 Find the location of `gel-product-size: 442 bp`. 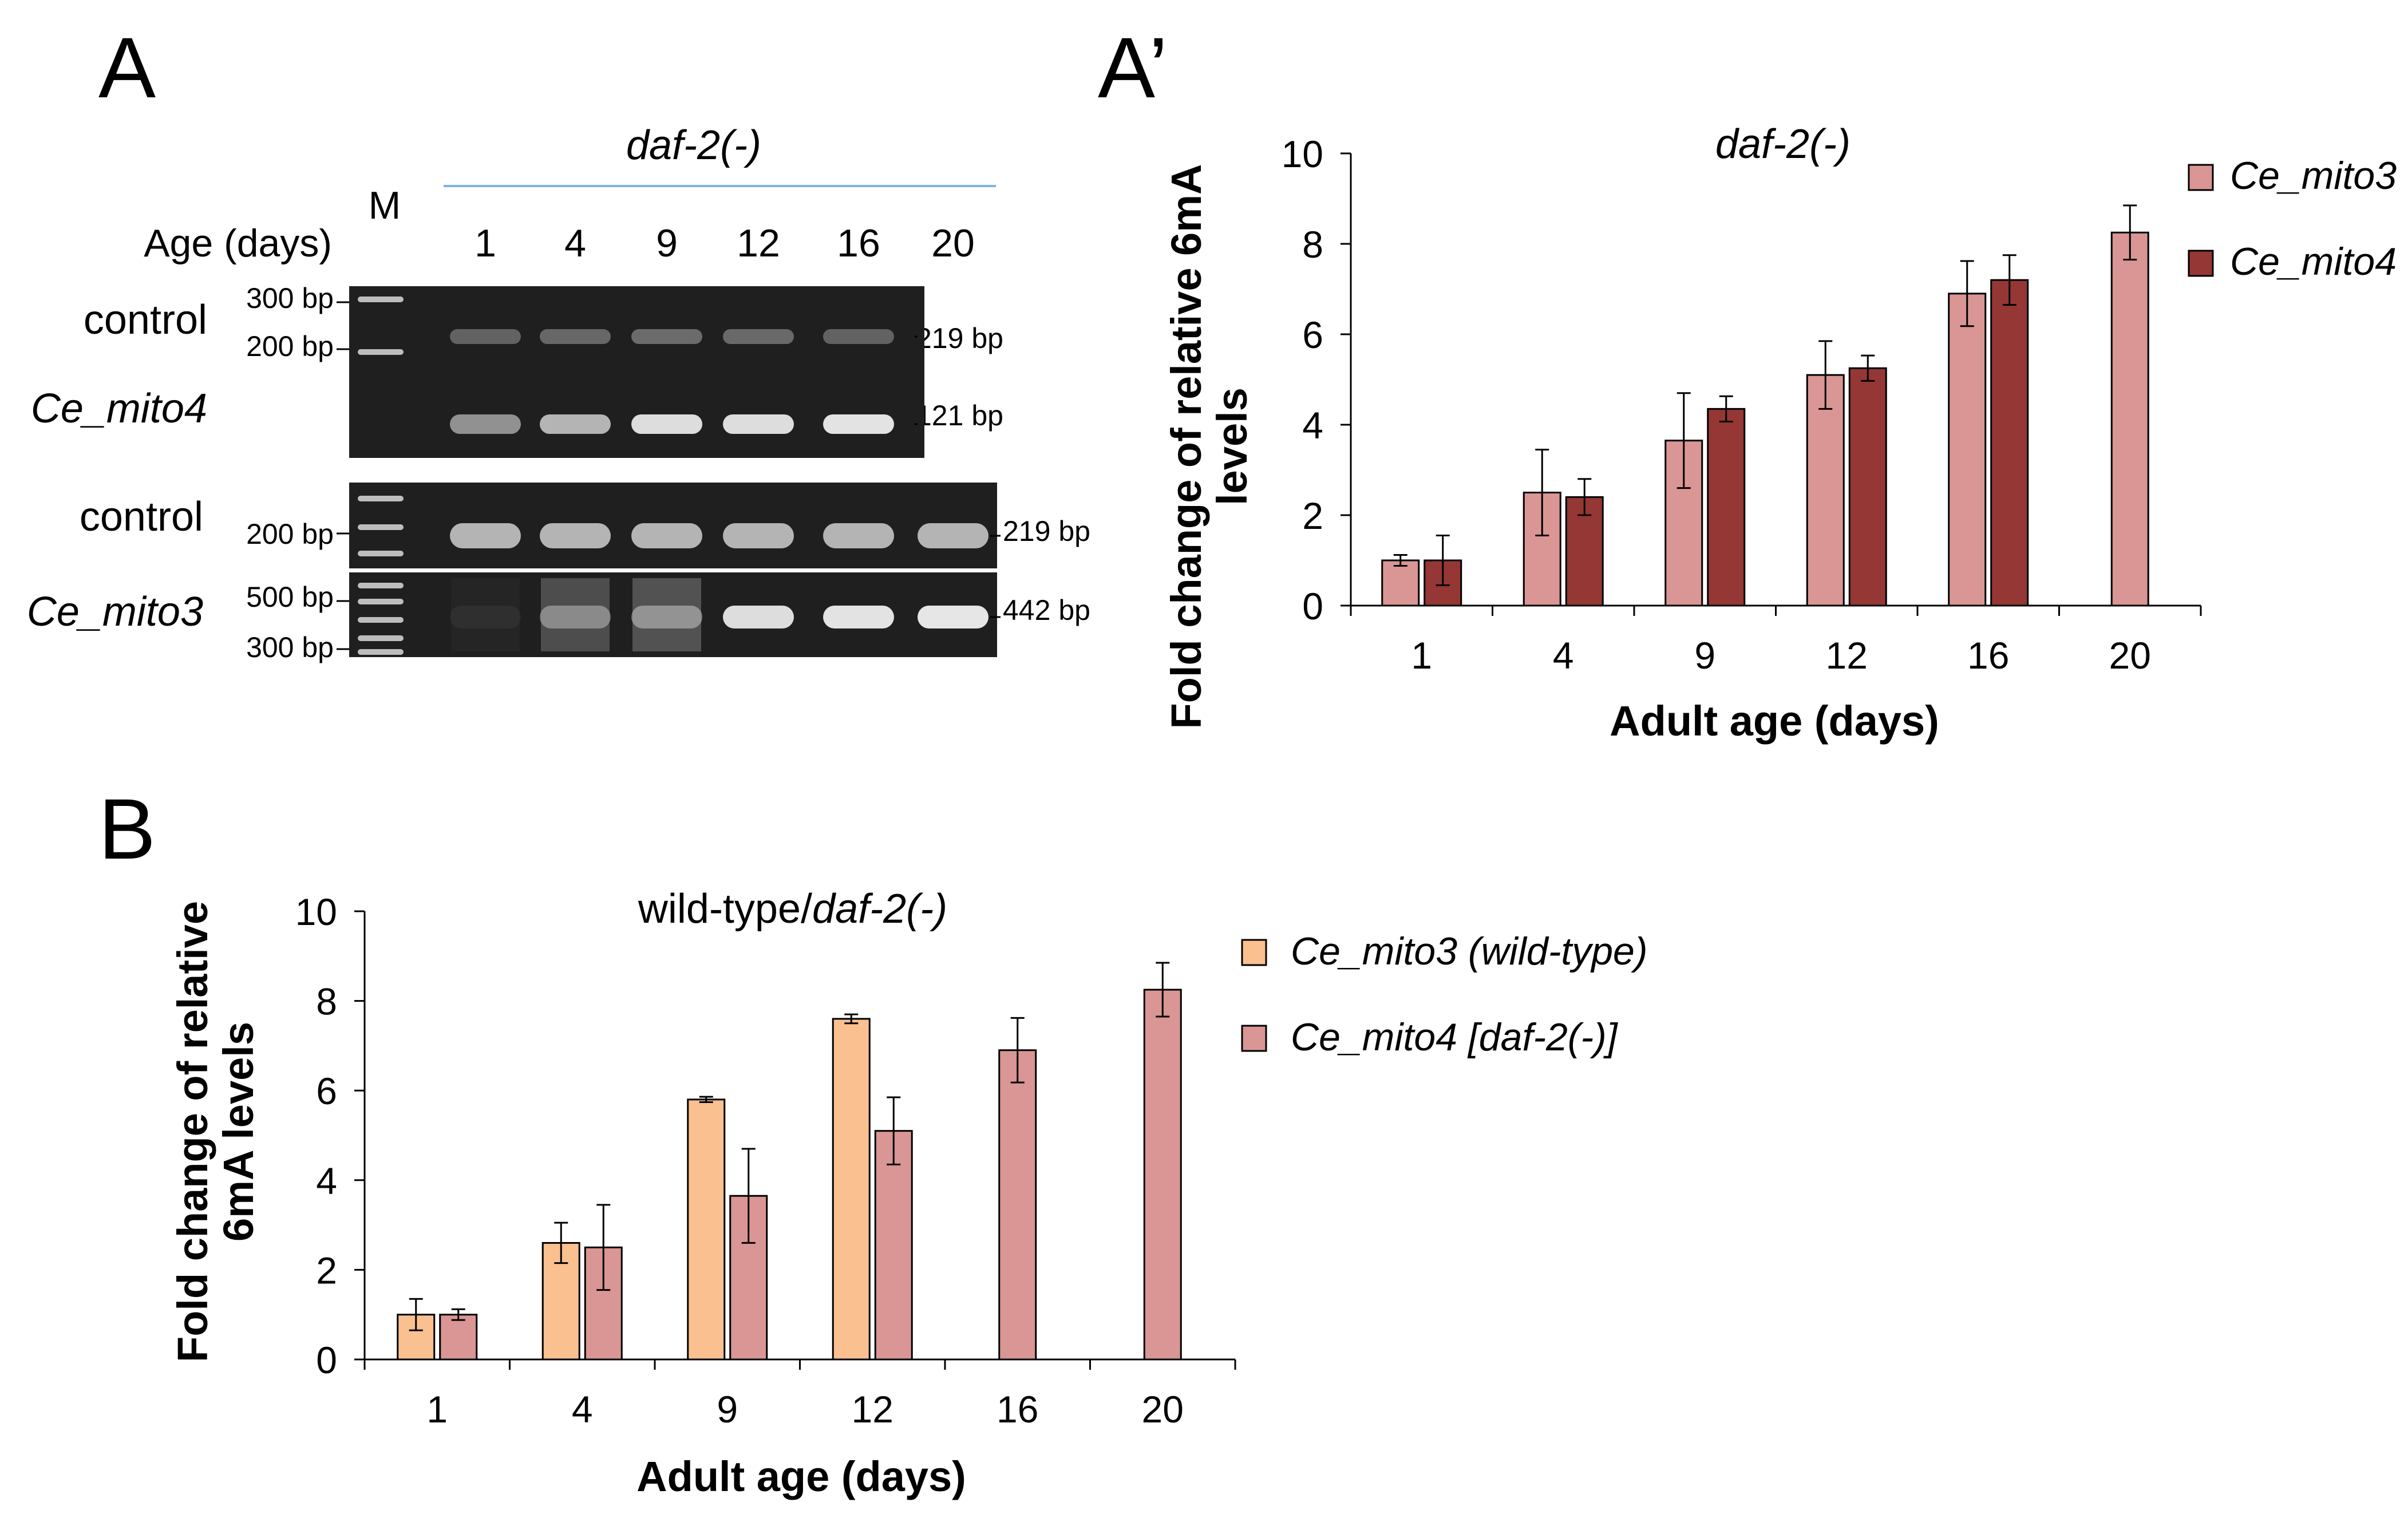

gel-product-size: 442 bp is located at coordinates (1046, 610).